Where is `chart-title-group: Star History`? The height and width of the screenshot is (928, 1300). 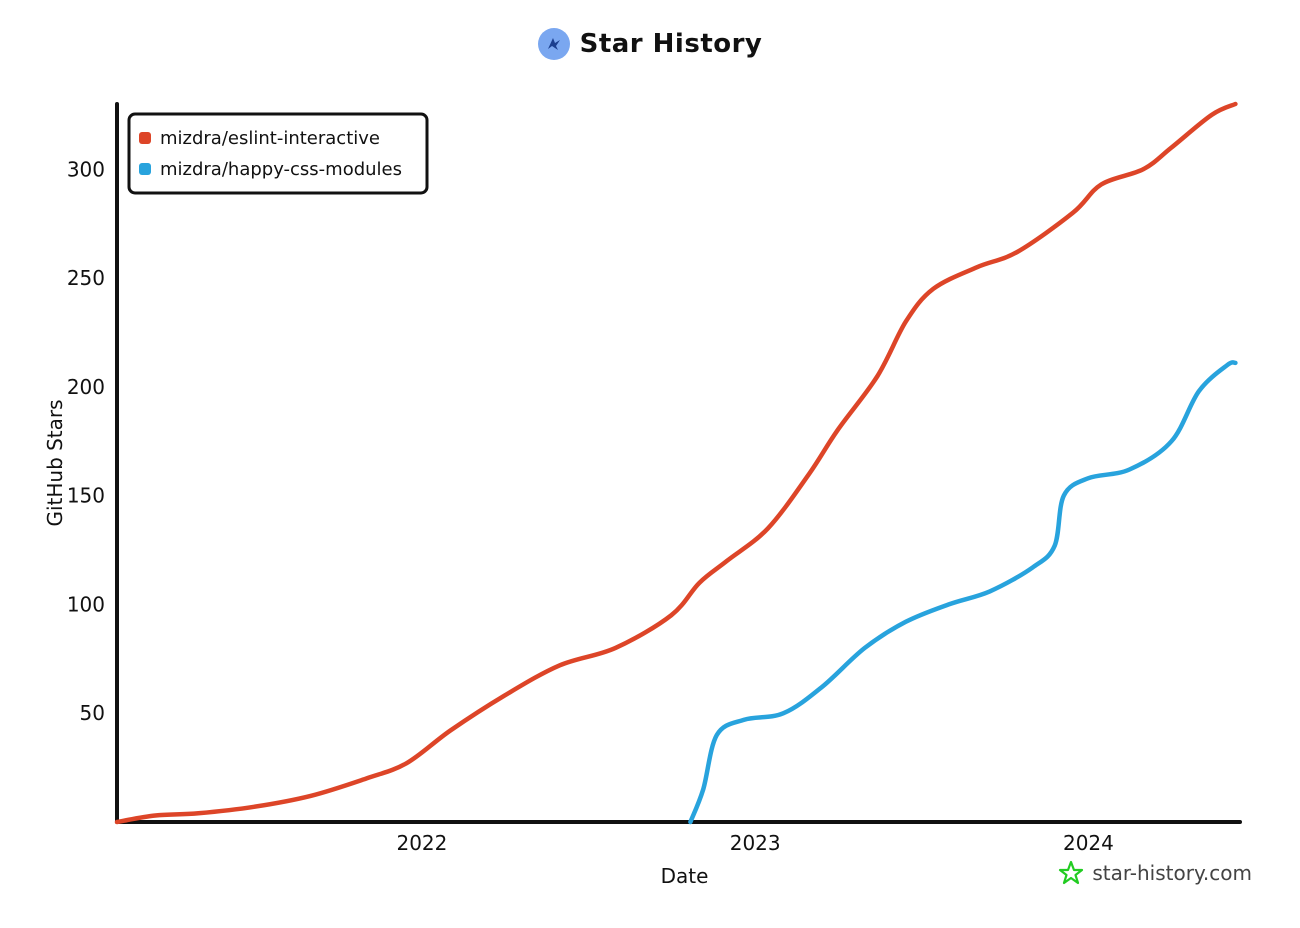
chart-title-group: Star History is located at coordinates (650, 44).